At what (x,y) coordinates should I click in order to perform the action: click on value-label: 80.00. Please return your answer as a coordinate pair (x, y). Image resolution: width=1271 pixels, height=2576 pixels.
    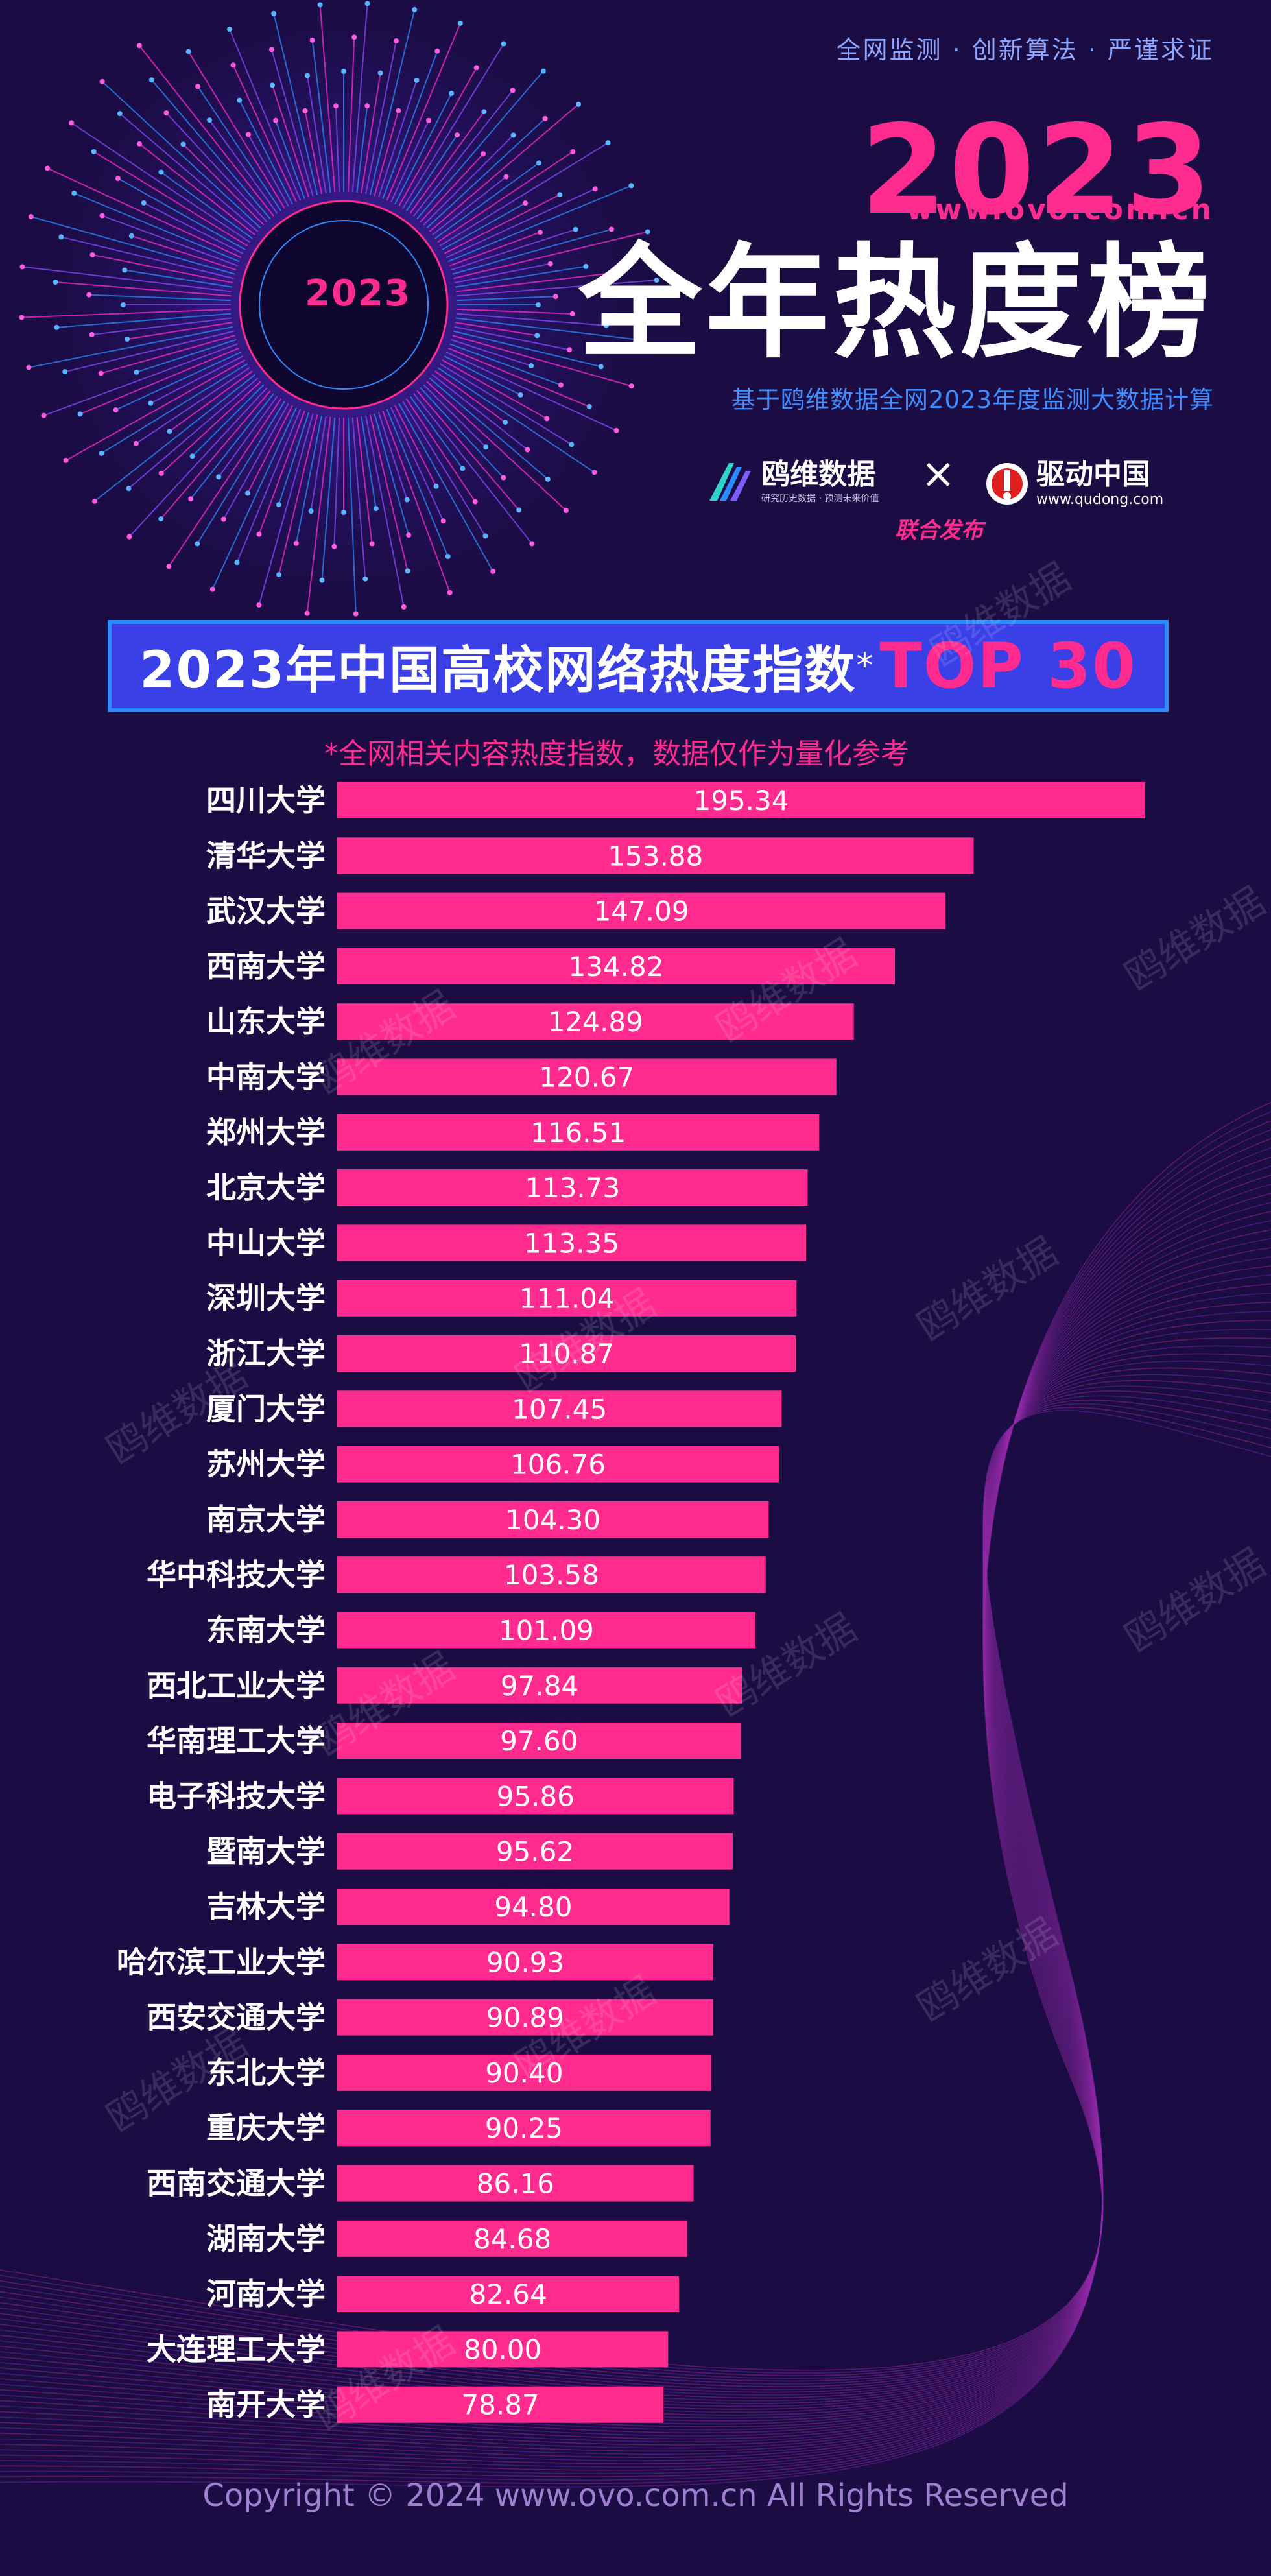
    Looking at the image, I should click on (502, 2349).